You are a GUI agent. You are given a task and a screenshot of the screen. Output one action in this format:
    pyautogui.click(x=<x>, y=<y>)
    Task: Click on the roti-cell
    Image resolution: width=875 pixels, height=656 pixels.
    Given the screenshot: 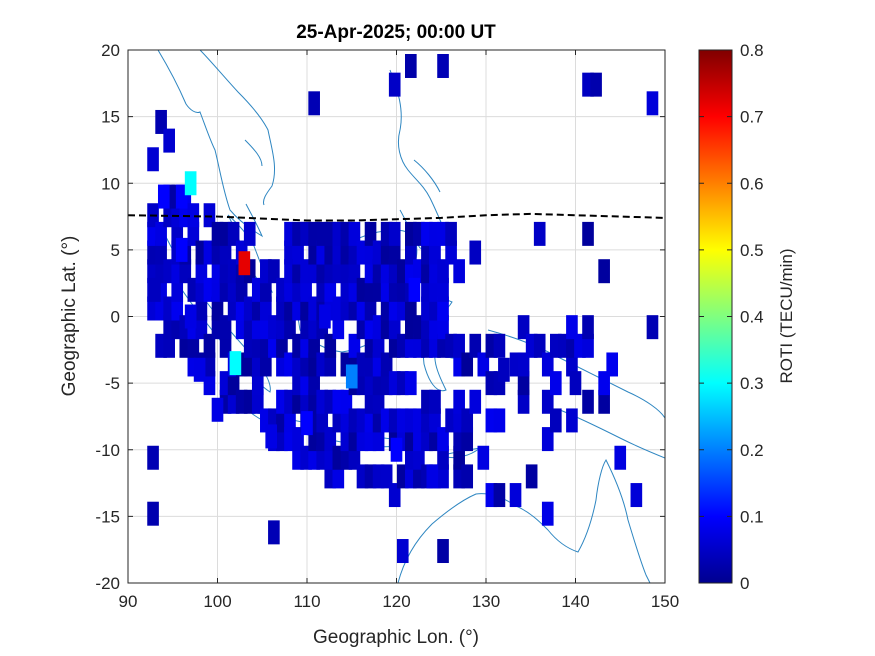 What is the action you would take?
    pyautogui.click(x=181, y=196)
    